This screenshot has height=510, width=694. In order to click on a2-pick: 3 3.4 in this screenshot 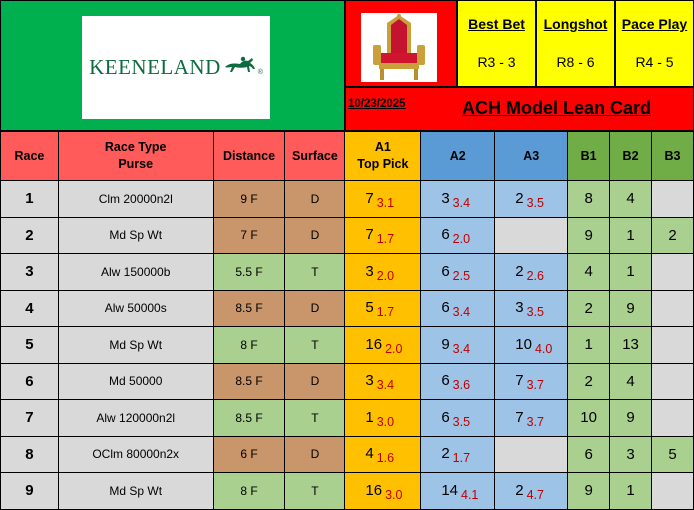, I will do `click(458, 199)`.